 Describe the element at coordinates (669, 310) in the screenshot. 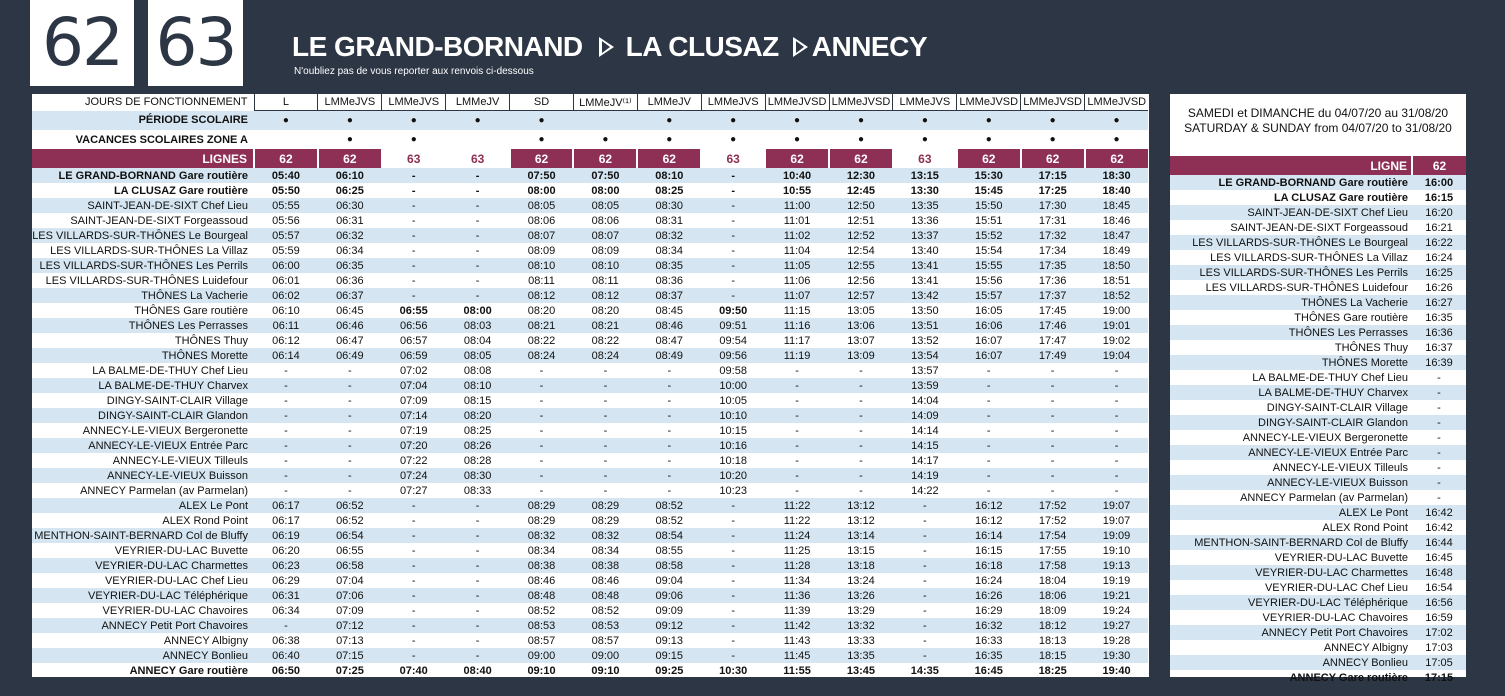

I see `time-cell: 08:45` at that location.